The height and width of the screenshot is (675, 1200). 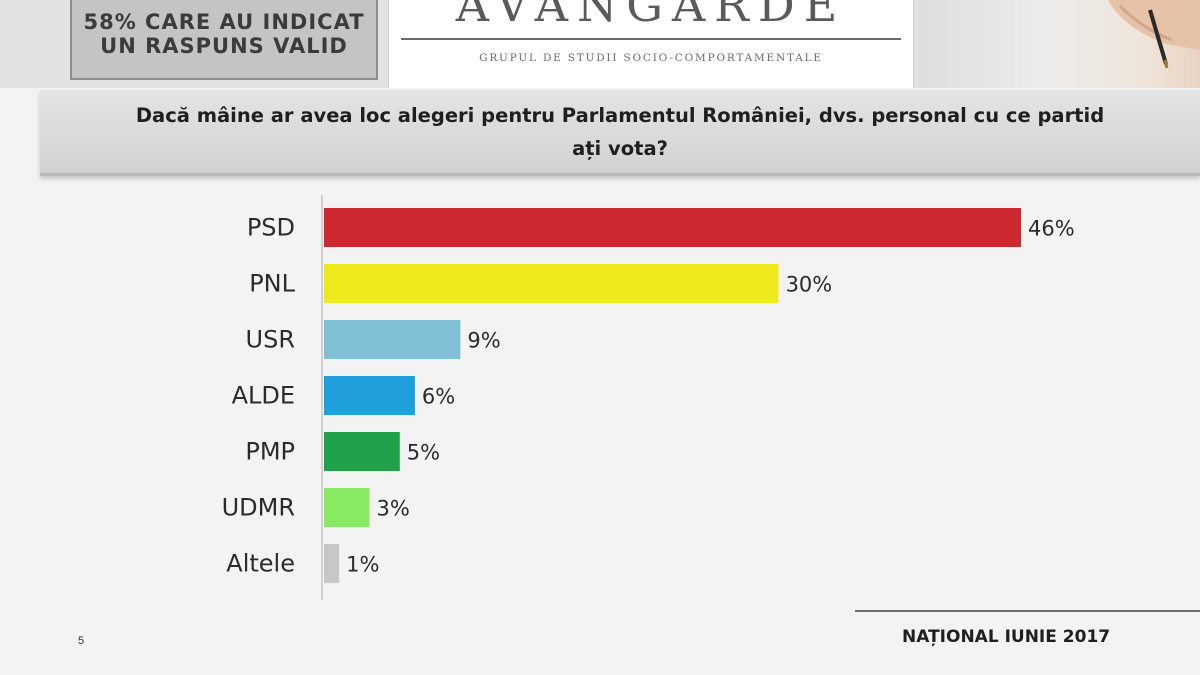 I want to click on bar-udmr, so click(x=347, y=507).